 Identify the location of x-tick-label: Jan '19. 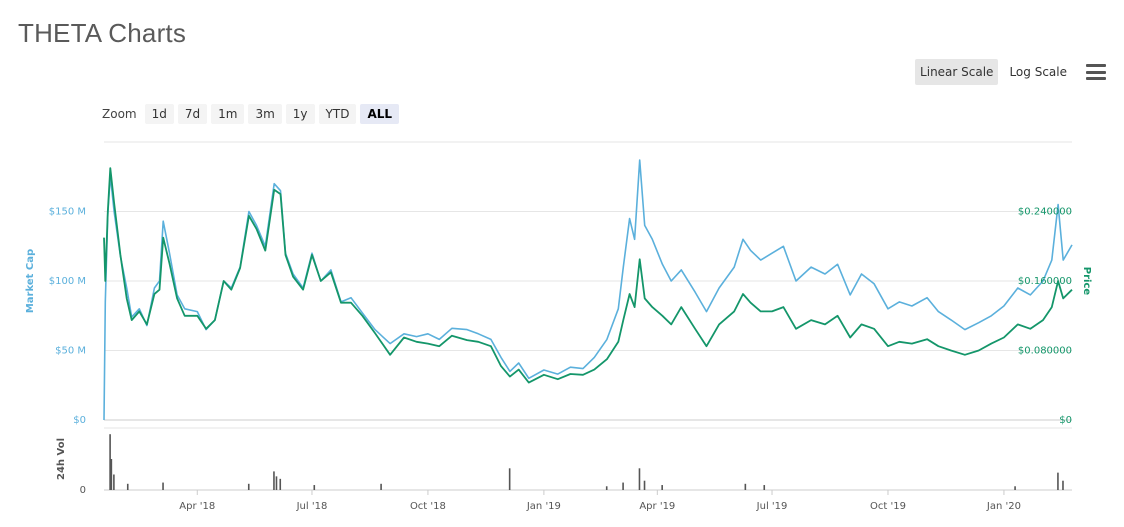
(543, 506).